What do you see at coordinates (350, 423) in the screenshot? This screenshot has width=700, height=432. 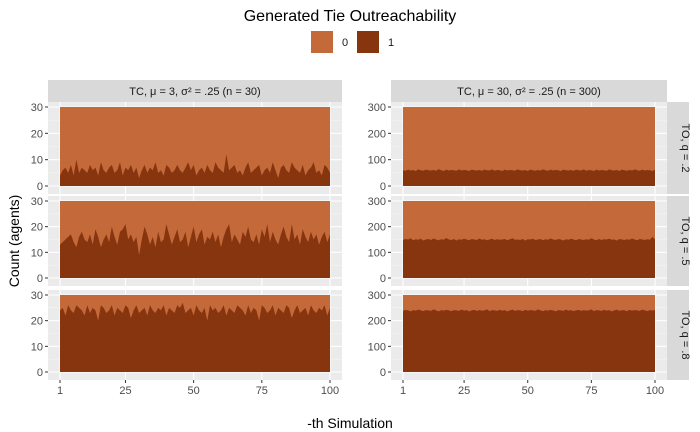 I see `x-axis-title: -th Simulation` at bounding box center [350, 423].